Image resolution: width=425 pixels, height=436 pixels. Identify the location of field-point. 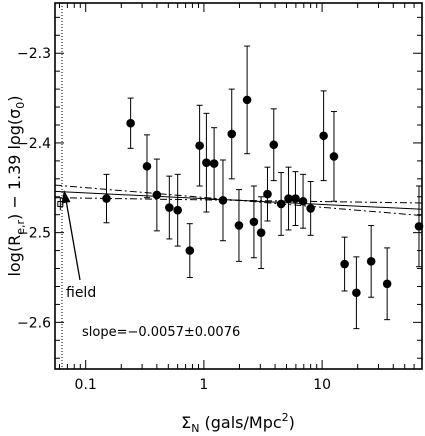
(60, 203).